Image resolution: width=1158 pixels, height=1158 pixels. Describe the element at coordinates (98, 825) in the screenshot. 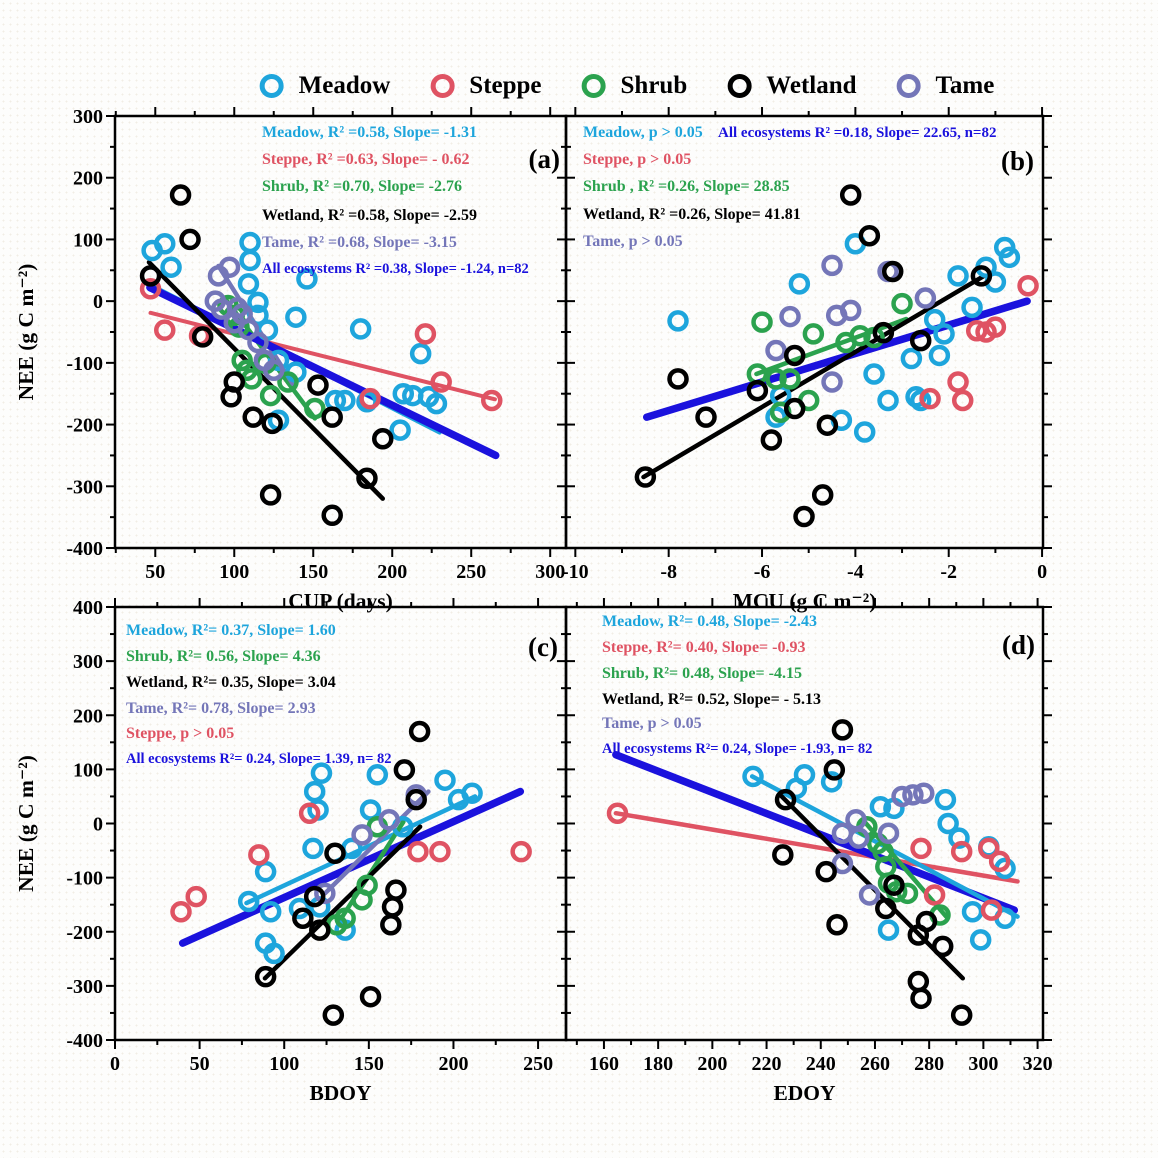

I see `panel-c-ytick-label: 0` at that location.